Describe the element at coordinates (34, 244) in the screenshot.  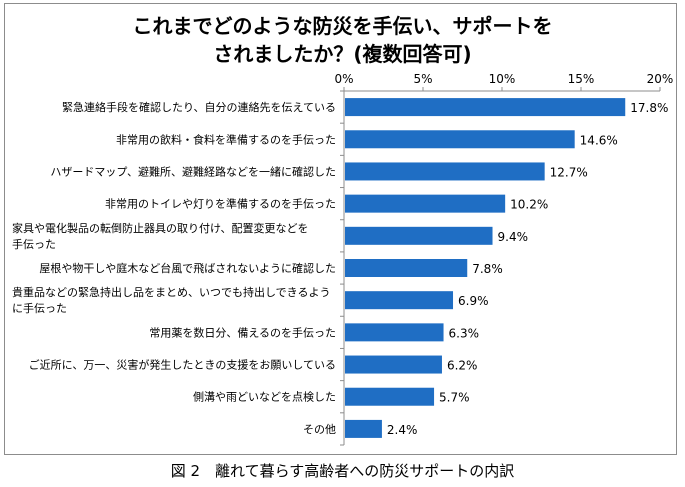
I see `category-label: 手伝った` at that location.